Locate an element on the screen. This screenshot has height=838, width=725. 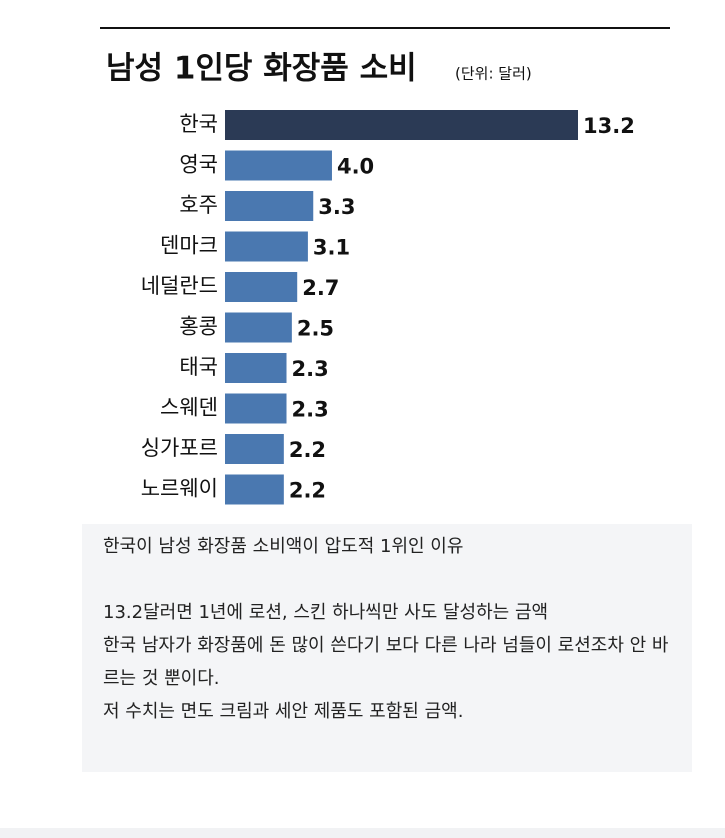
chart-subtitle: (단위: 달러) is located at coordinates (493, 74).